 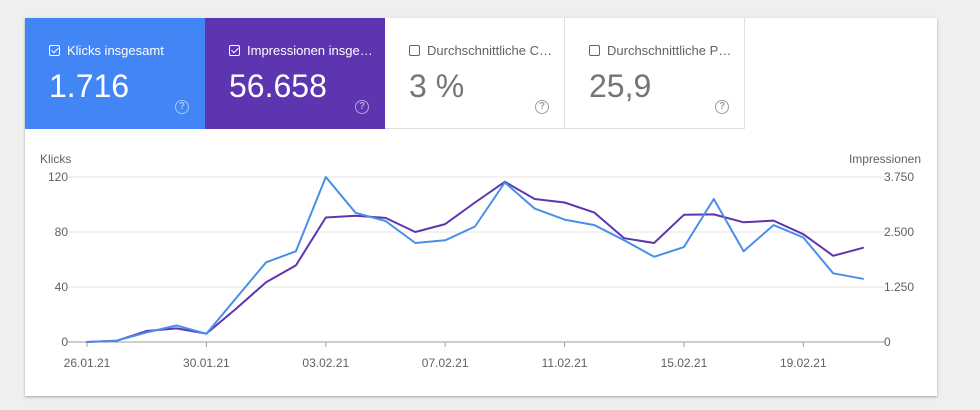 What do you see at coordinates (62, 232) in the screenshot?
I see `y-left-tick-label: 80` at bounding box center [62, 232].